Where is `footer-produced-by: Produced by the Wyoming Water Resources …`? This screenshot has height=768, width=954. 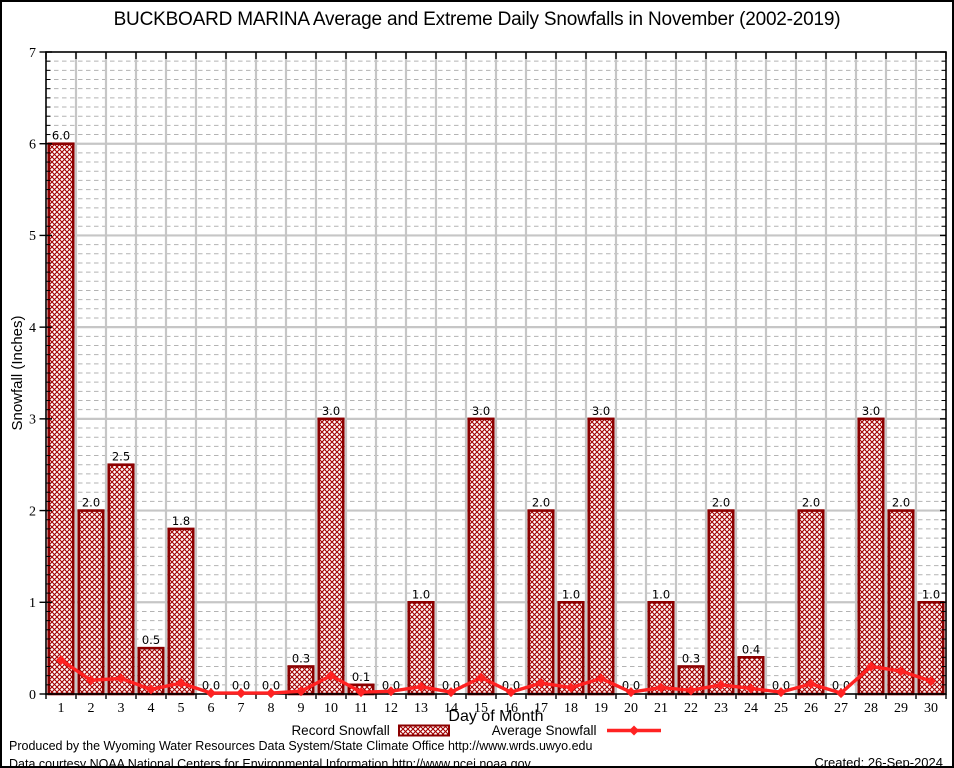 footer-produced-by: Produced by the Wyoming Water Resources … is located at coordinates (301, 746).